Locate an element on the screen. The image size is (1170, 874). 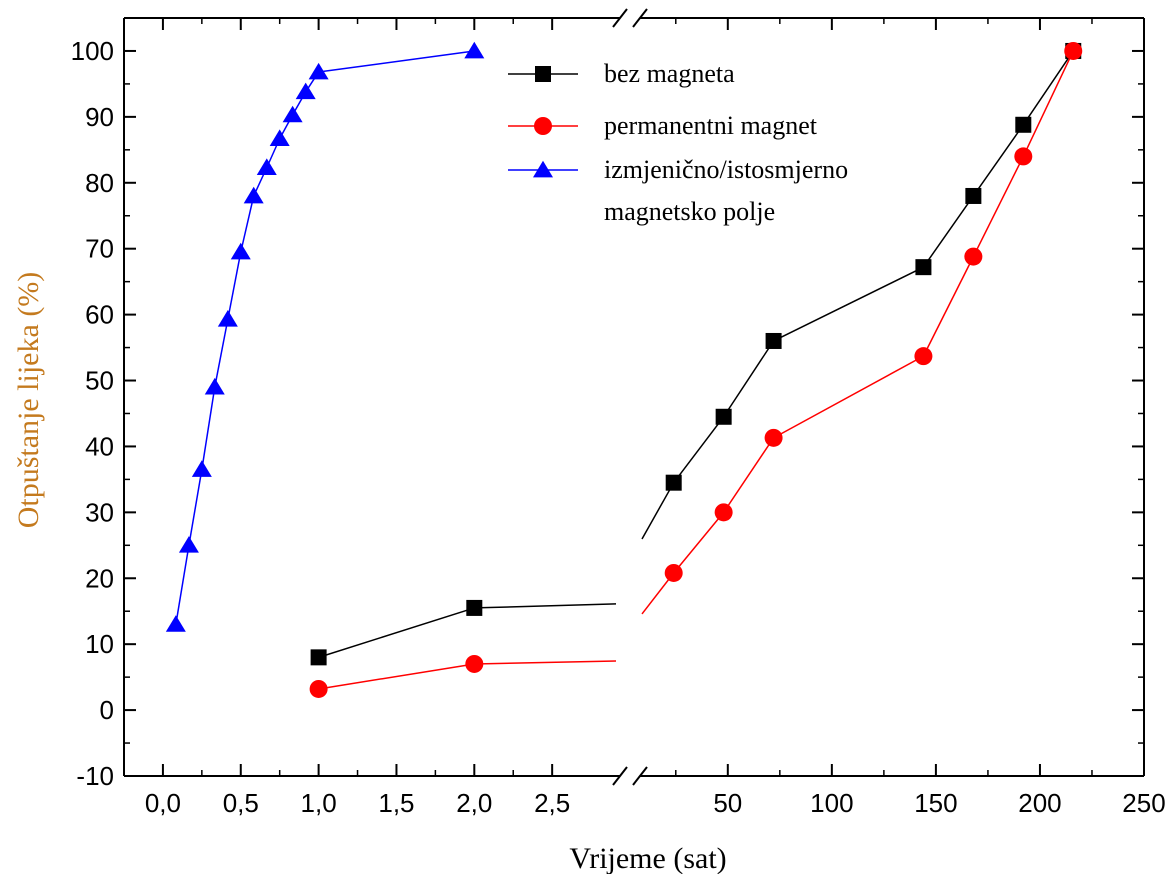
y-tick-label: 0 is located at coordinates (107, 710).